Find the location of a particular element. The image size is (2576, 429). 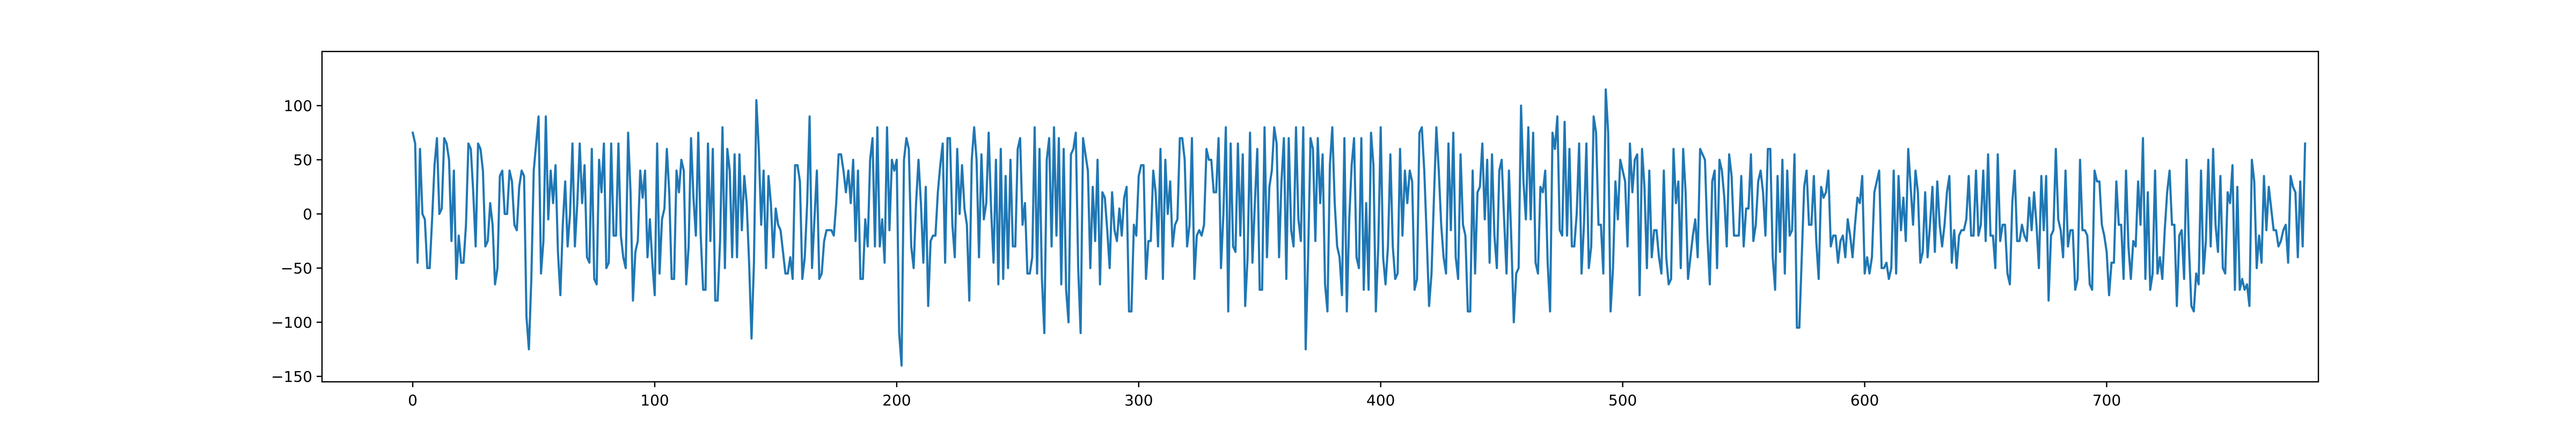

y-tick-label: 50 is located at coordinates (302, 160).